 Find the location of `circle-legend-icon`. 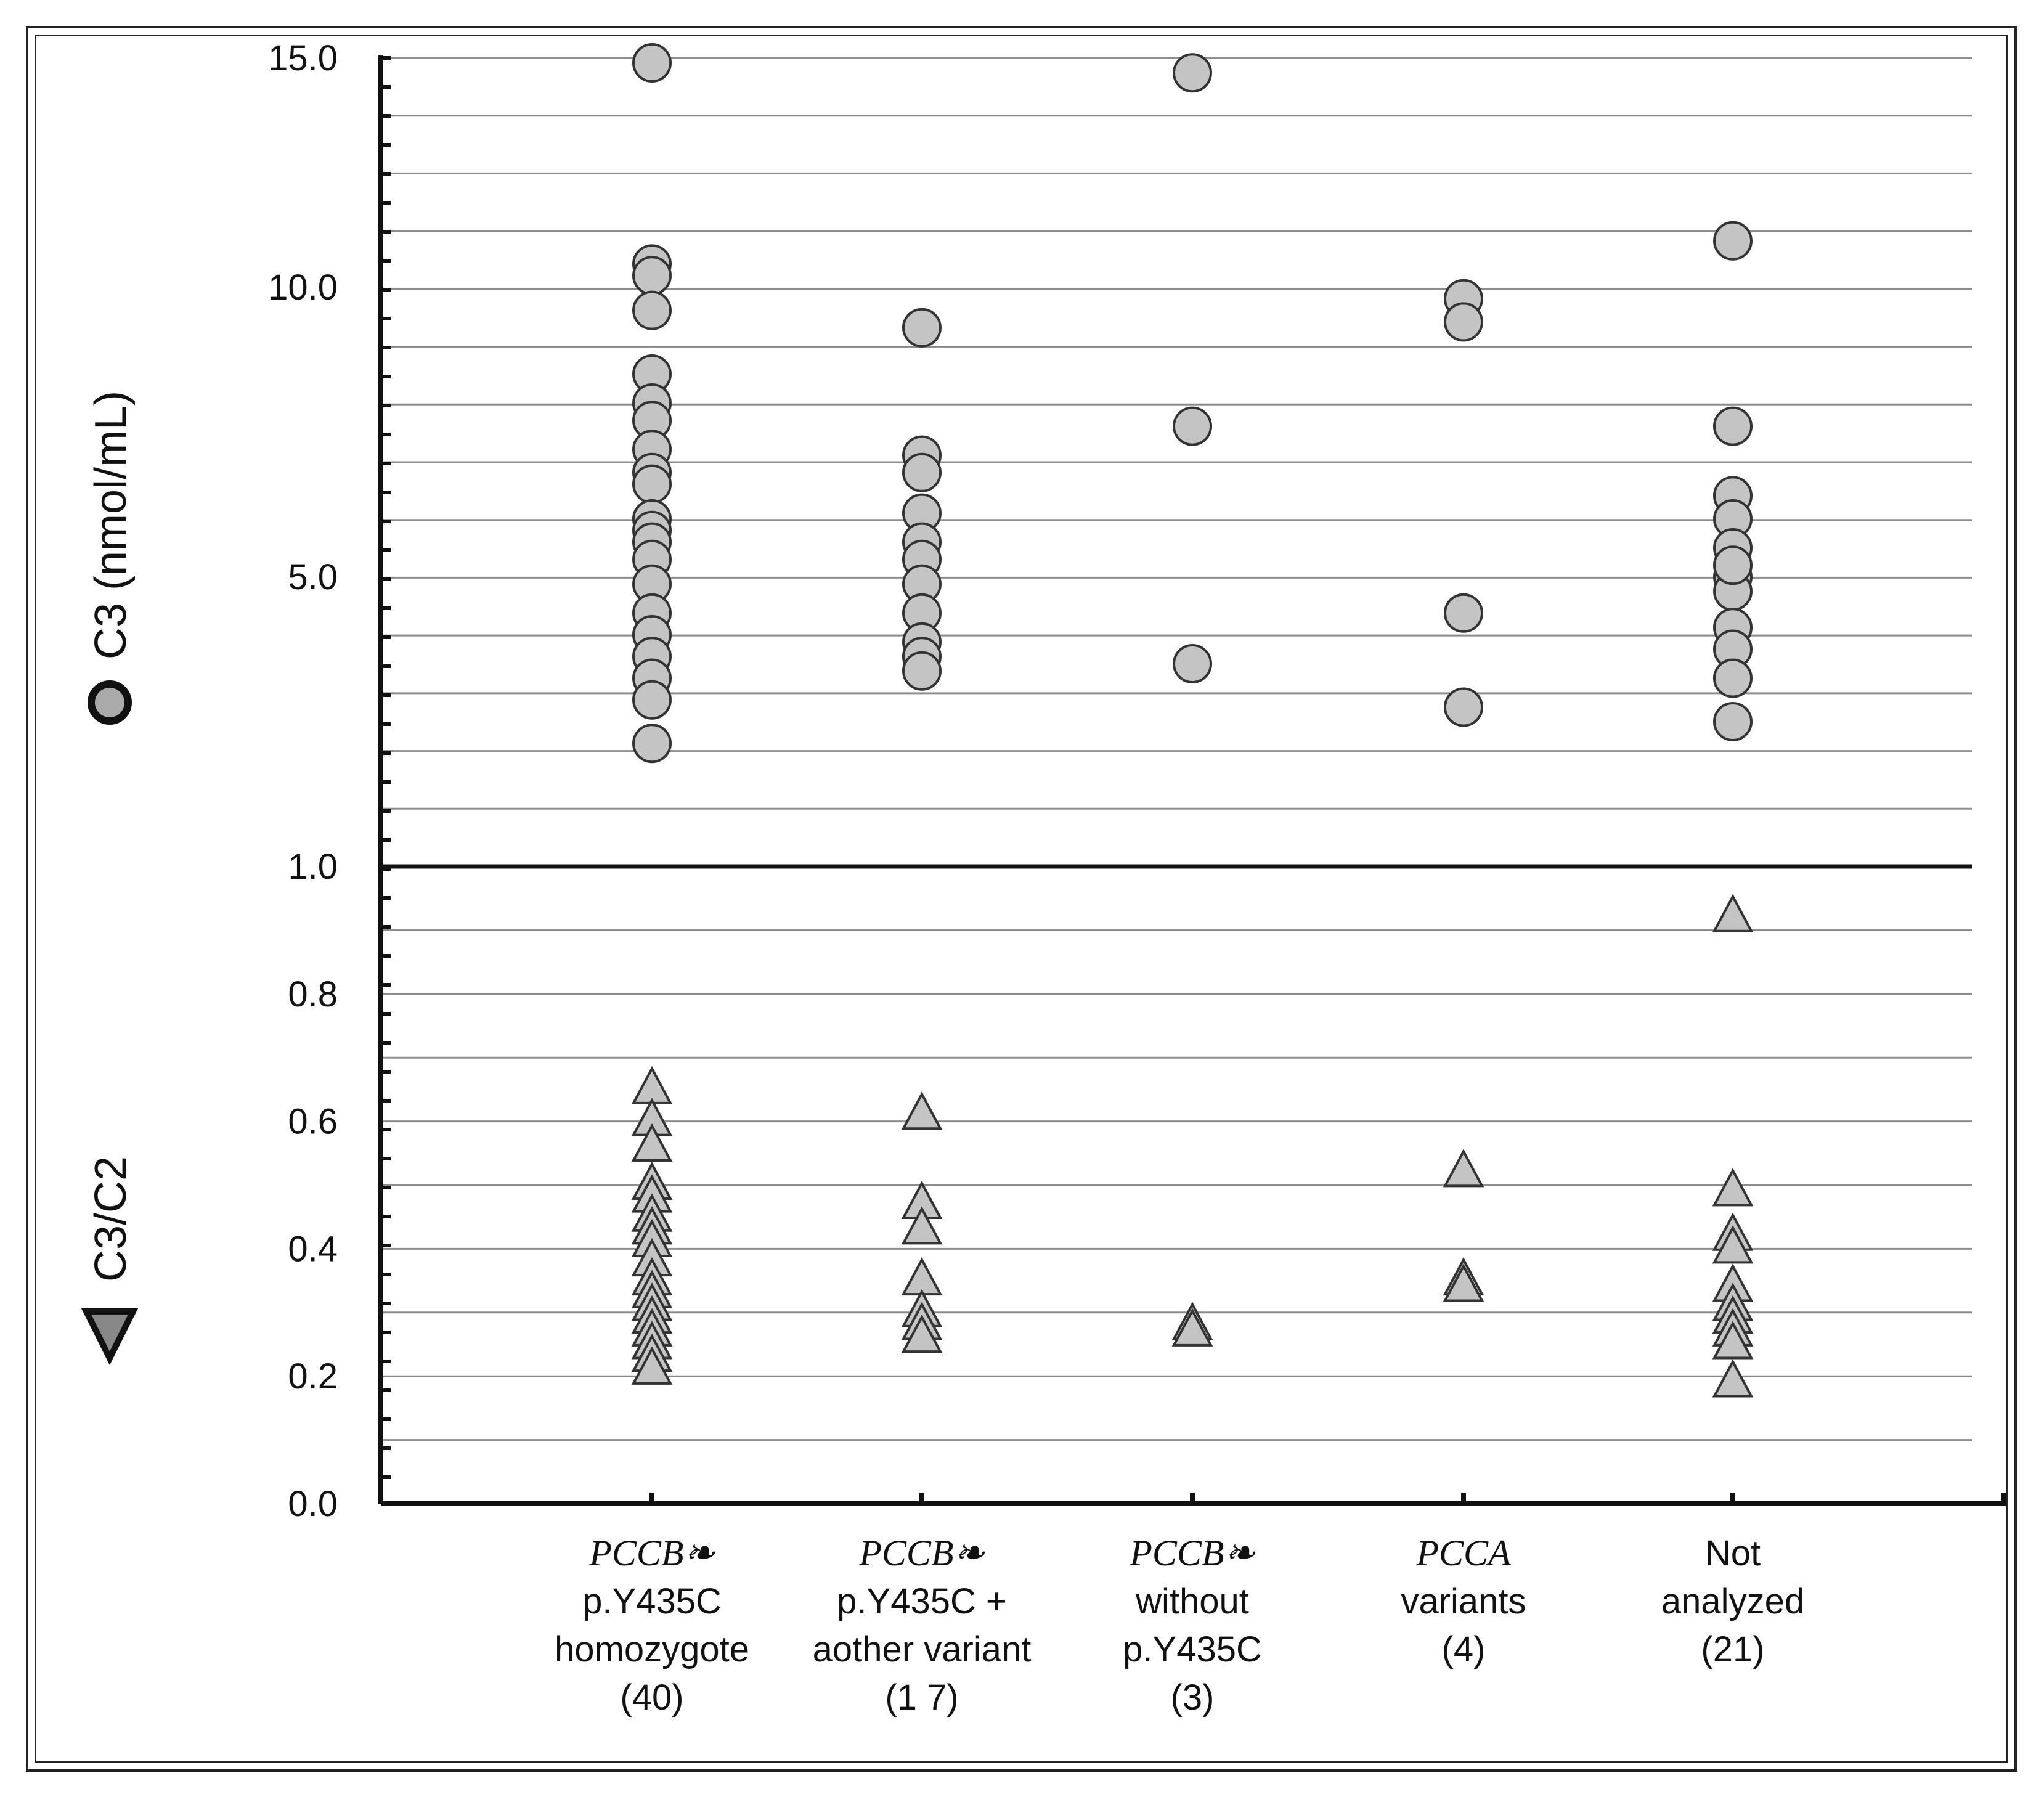

circle-legend-icon is located at coordinates (110, 702).